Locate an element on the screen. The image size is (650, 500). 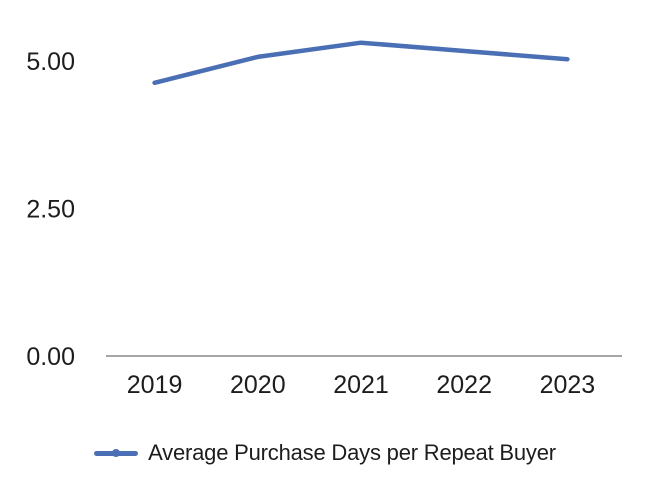
y-tick-label: 5.00 is located at coordinates (50, 62).